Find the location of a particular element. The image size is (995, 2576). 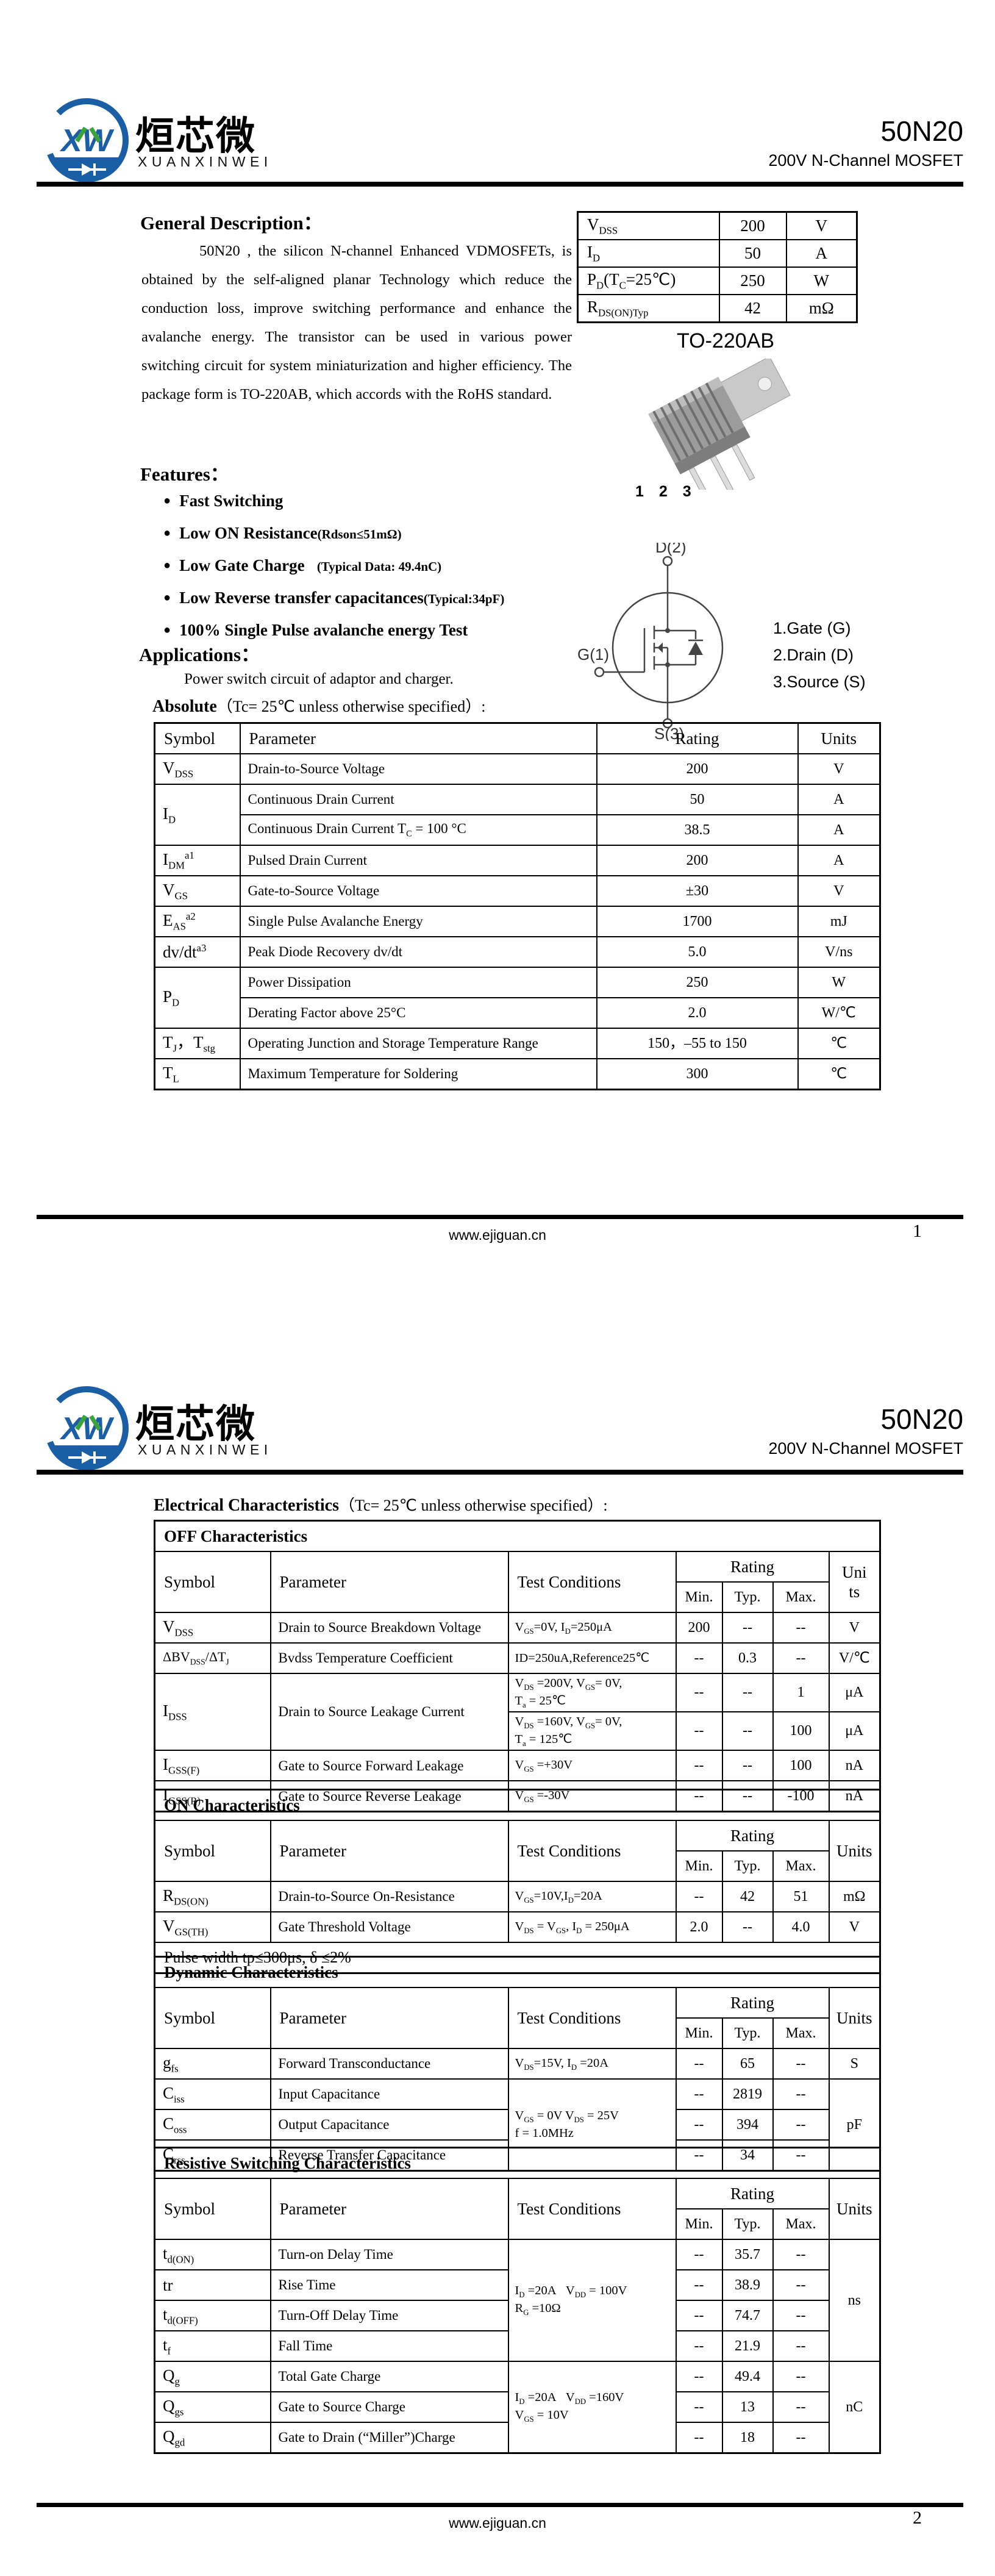

table-cell: S is located at coordinates (855, 2064).